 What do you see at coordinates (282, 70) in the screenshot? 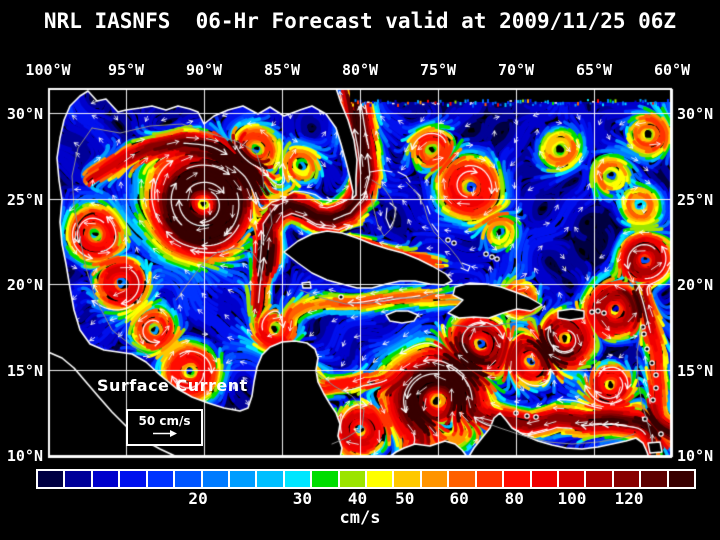
I see `lon-tick-label: 85°W` at bounding box center [282, 70].